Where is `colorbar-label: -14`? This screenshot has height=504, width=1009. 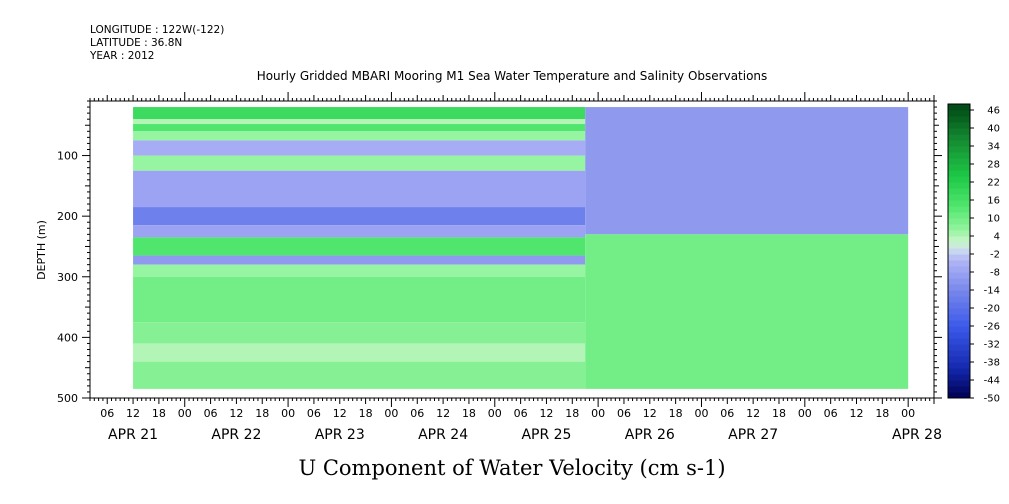 colorbar-label: -14 is located at coordinates (992, 291).